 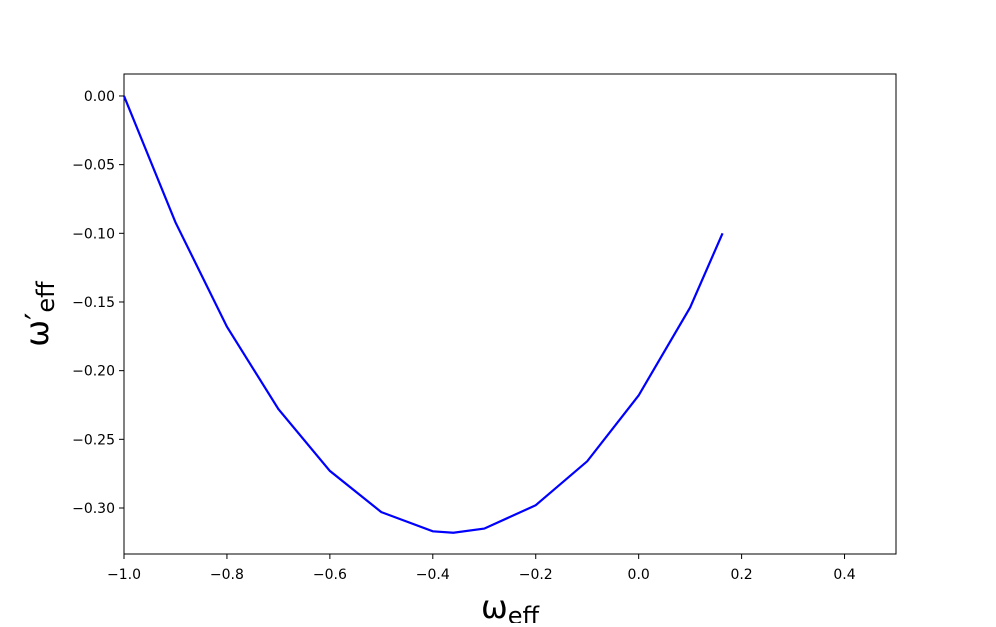 I want to click on y-tick-label: −0.05, so click(x=93, y=166).